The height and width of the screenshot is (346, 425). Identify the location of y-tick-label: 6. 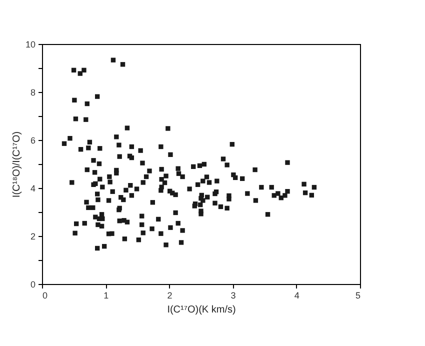
(33, 141).